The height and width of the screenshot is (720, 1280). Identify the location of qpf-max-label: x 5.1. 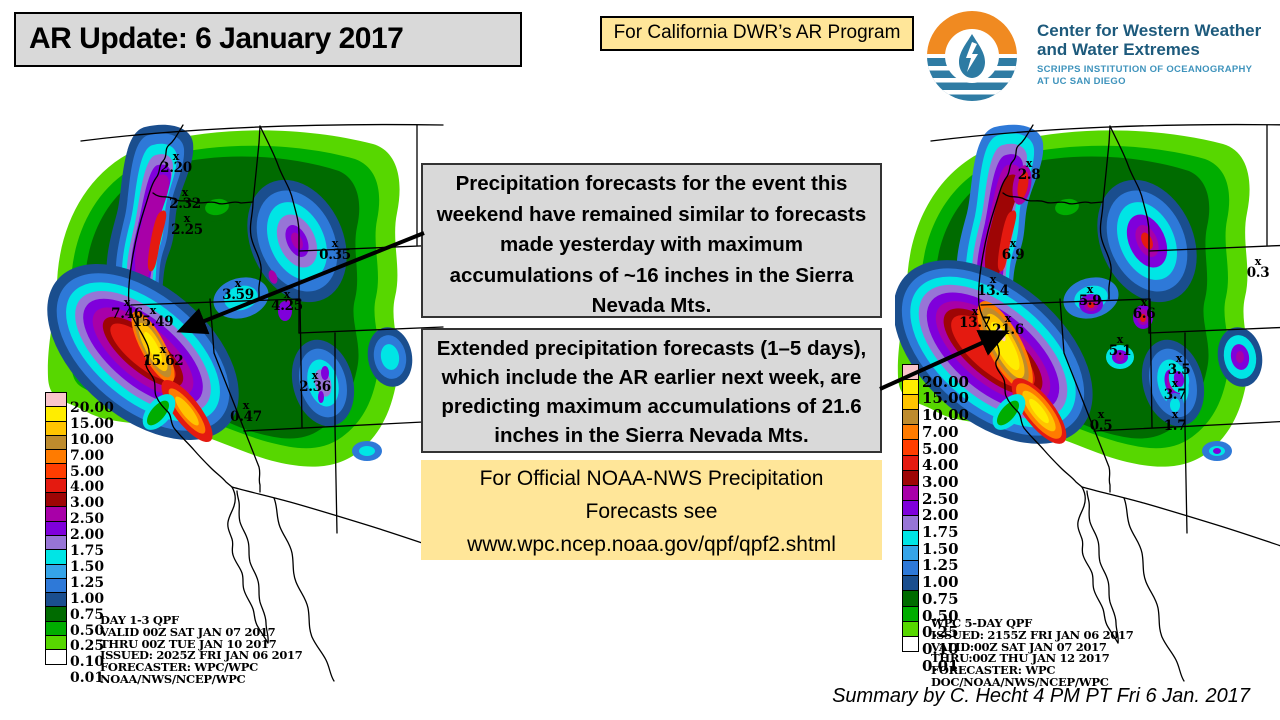
(1120, 346).